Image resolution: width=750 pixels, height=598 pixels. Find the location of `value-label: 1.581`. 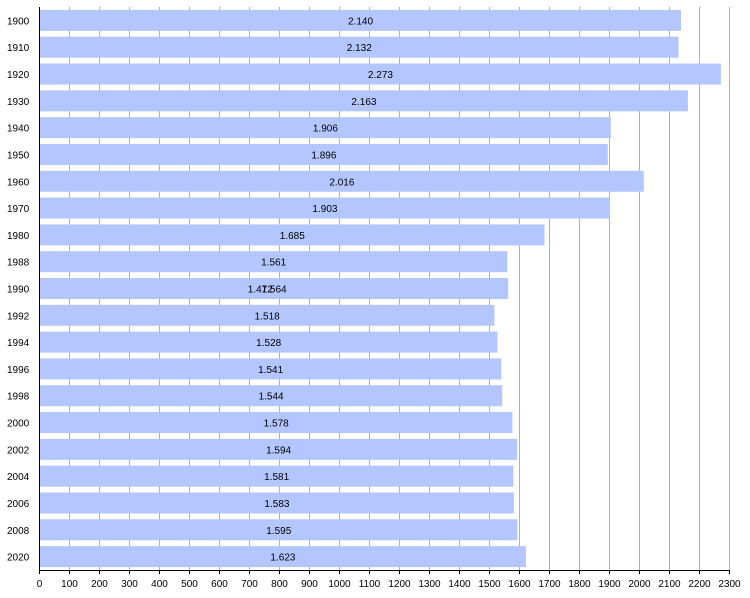

value-label: 1.581 is located at coordinates (276, 477).